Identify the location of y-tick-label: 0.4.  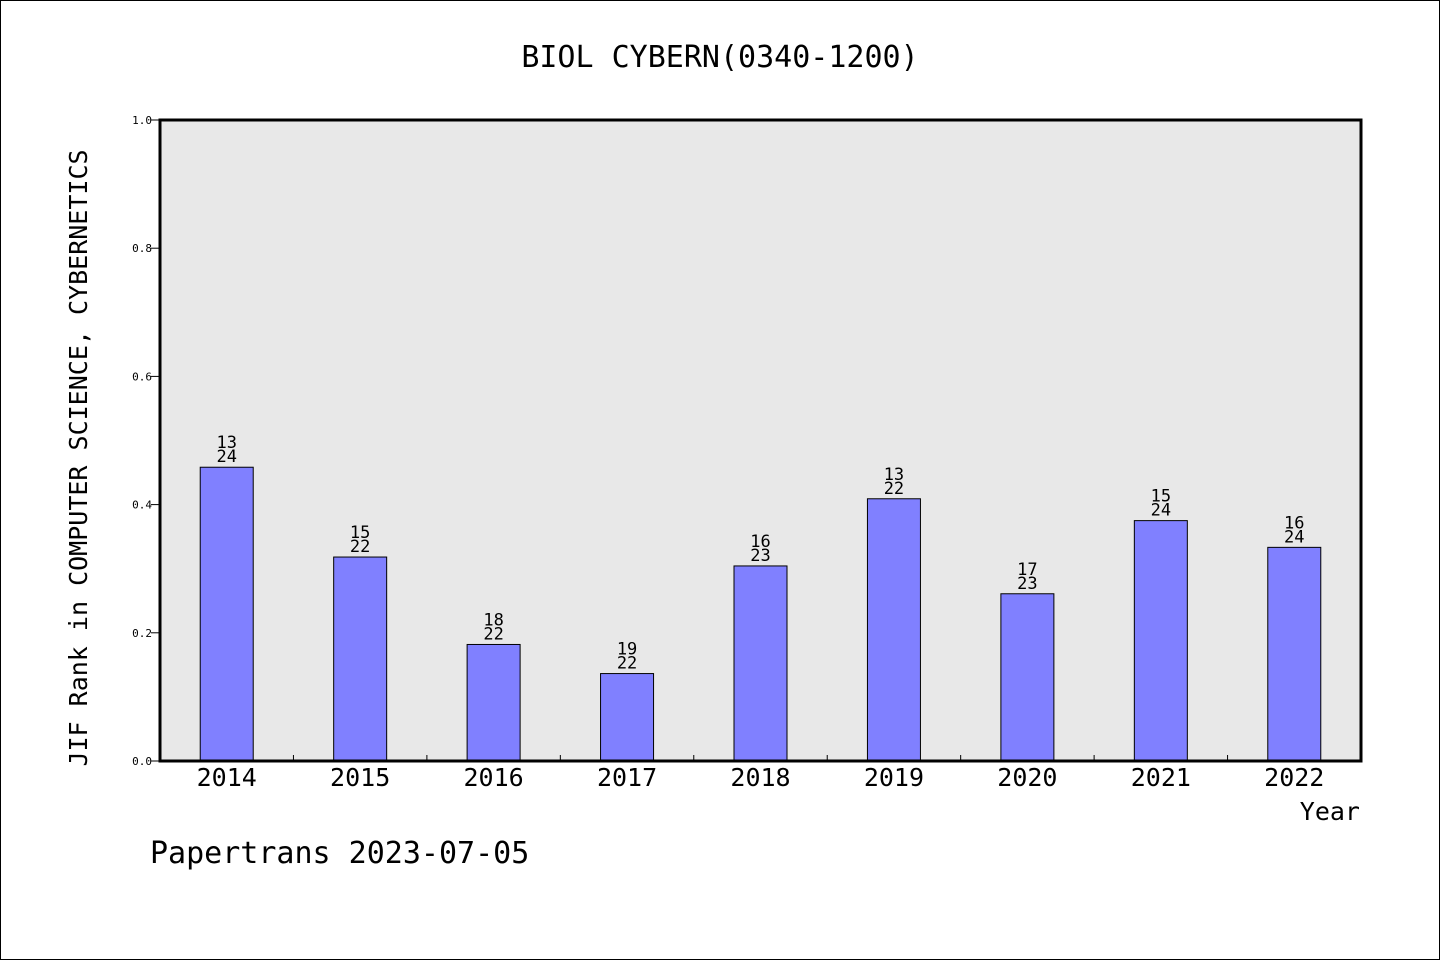
(142, 505).